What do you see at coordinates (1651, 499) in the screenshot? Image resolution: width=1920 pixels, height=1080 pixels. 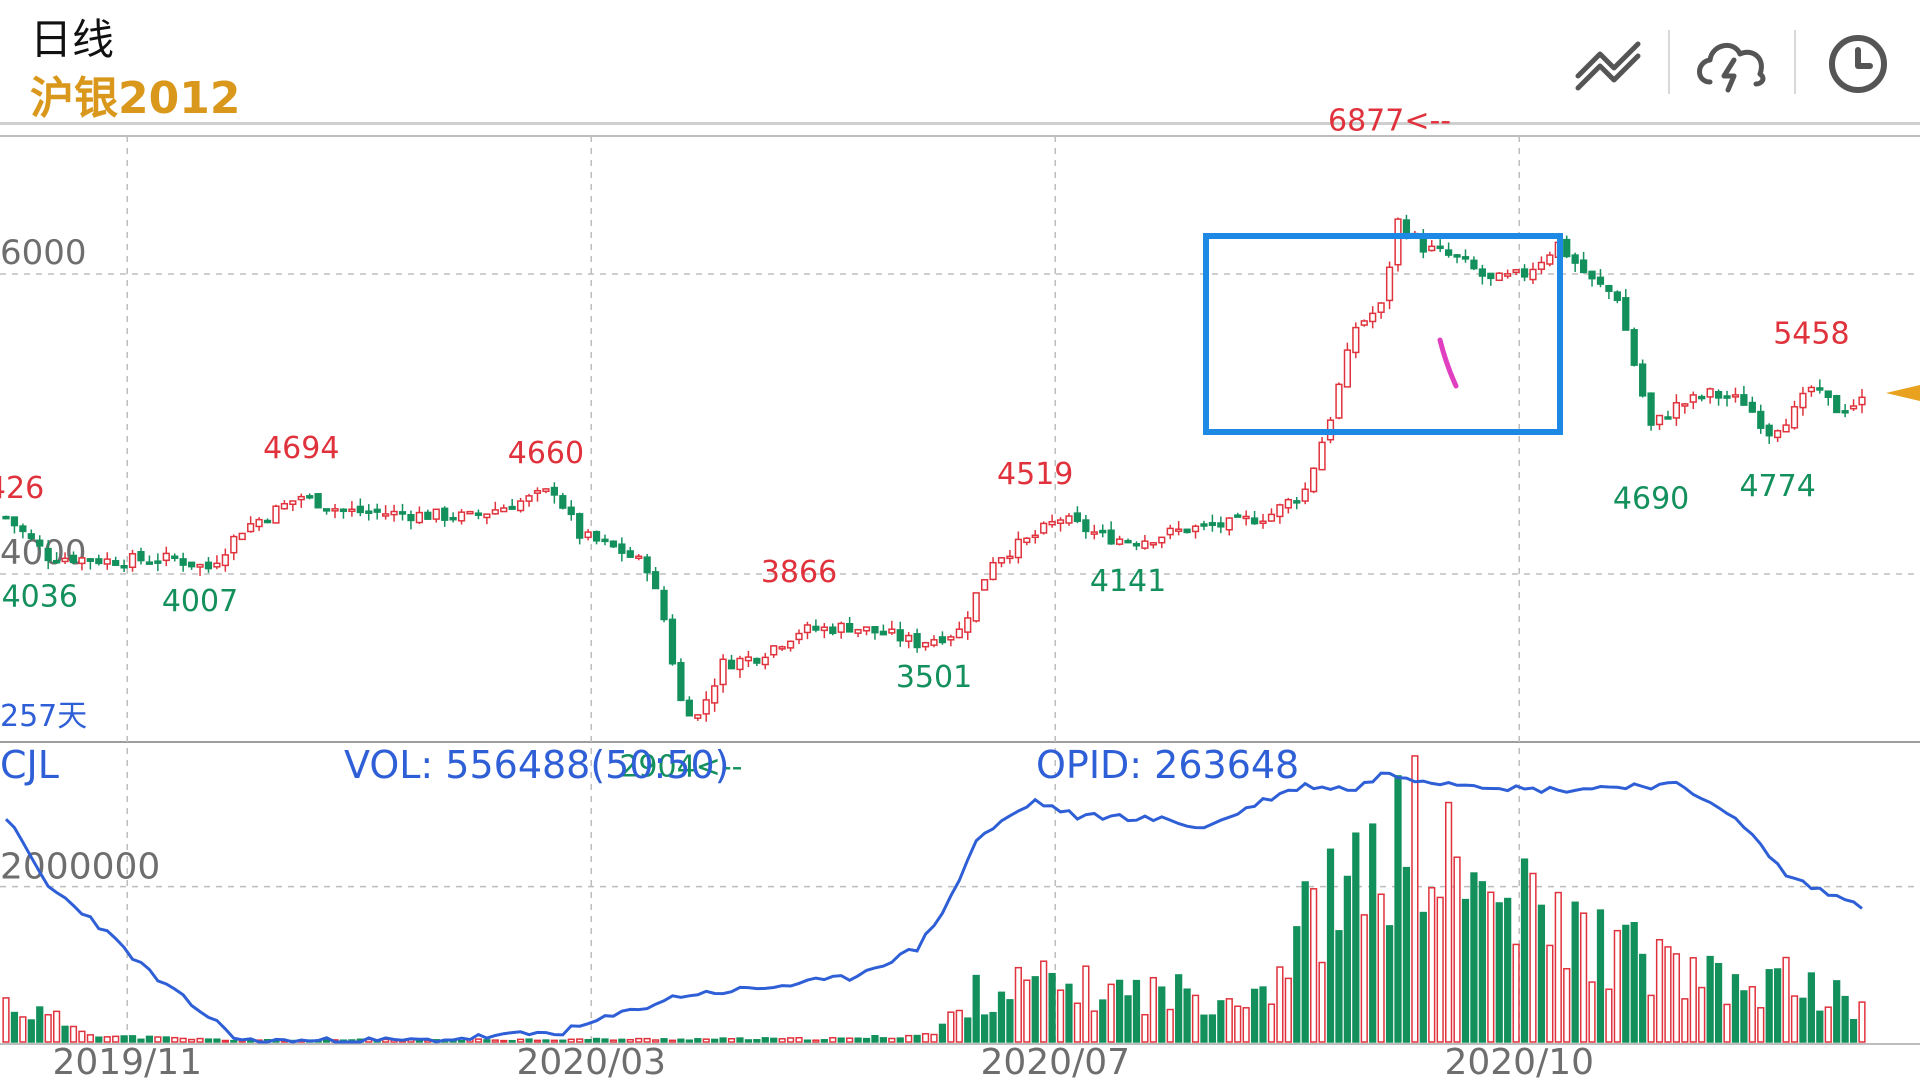 I see `low-price-label: 4690` at bounding box center [1651, 499].